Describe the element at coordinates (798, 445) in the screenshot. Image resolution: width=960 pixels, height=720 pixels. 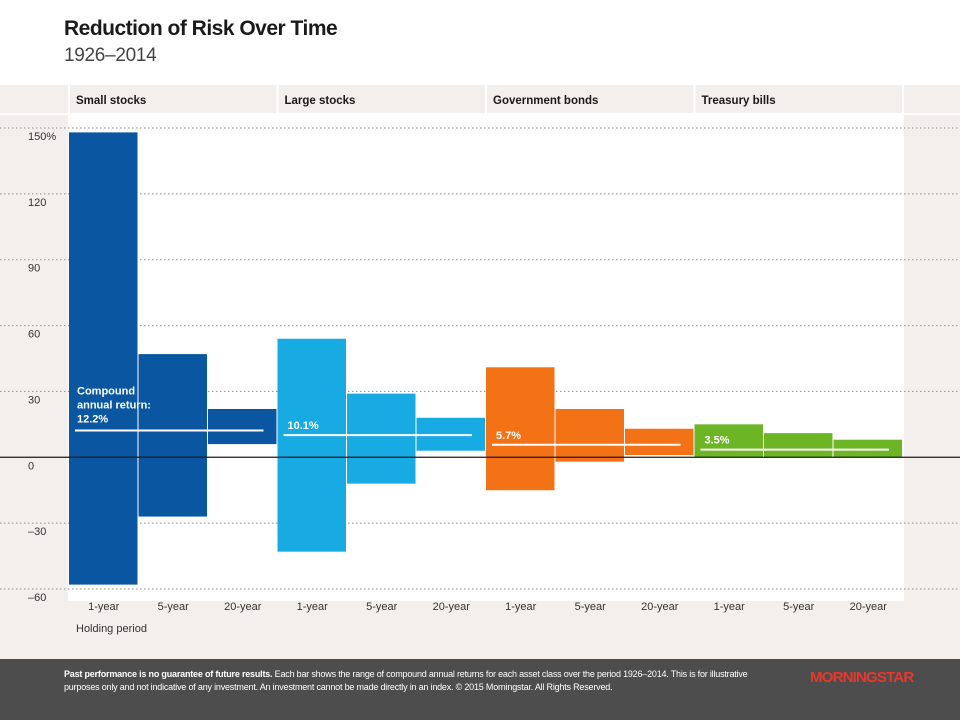
I see `bar-treasury-bills-5-year` at that location.